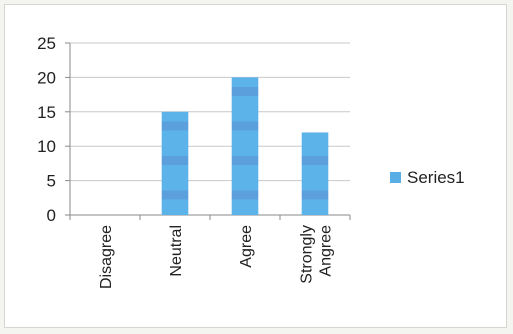 This screenshot has width=513, height=334. Describe the element at coordinates (246, 246) in the screenshot. I see `x-tick-label: Agree` at that location.